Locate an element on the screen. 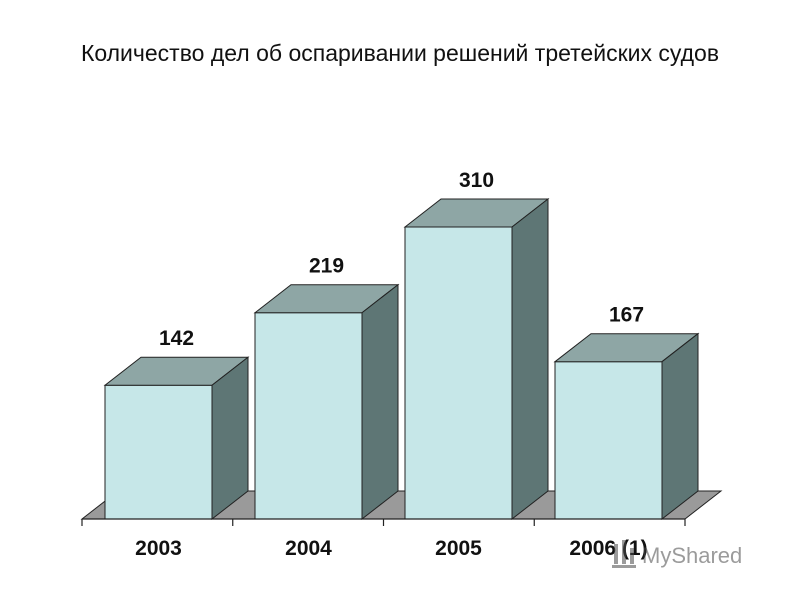  x-tick-label: 2006 (1) is located at coordinates (608, 548).